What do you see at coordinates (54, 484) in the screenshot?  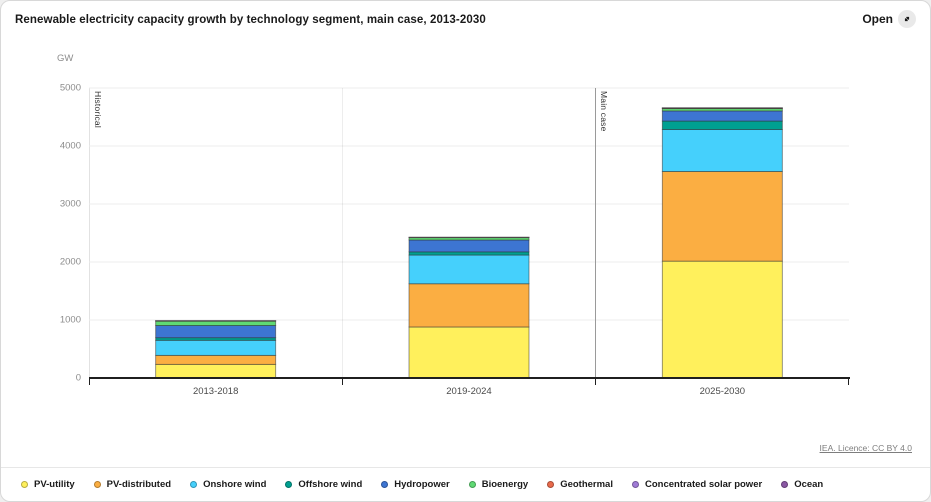 I see `legend-item-label: PV-utility` at bounding box center [54, 484].